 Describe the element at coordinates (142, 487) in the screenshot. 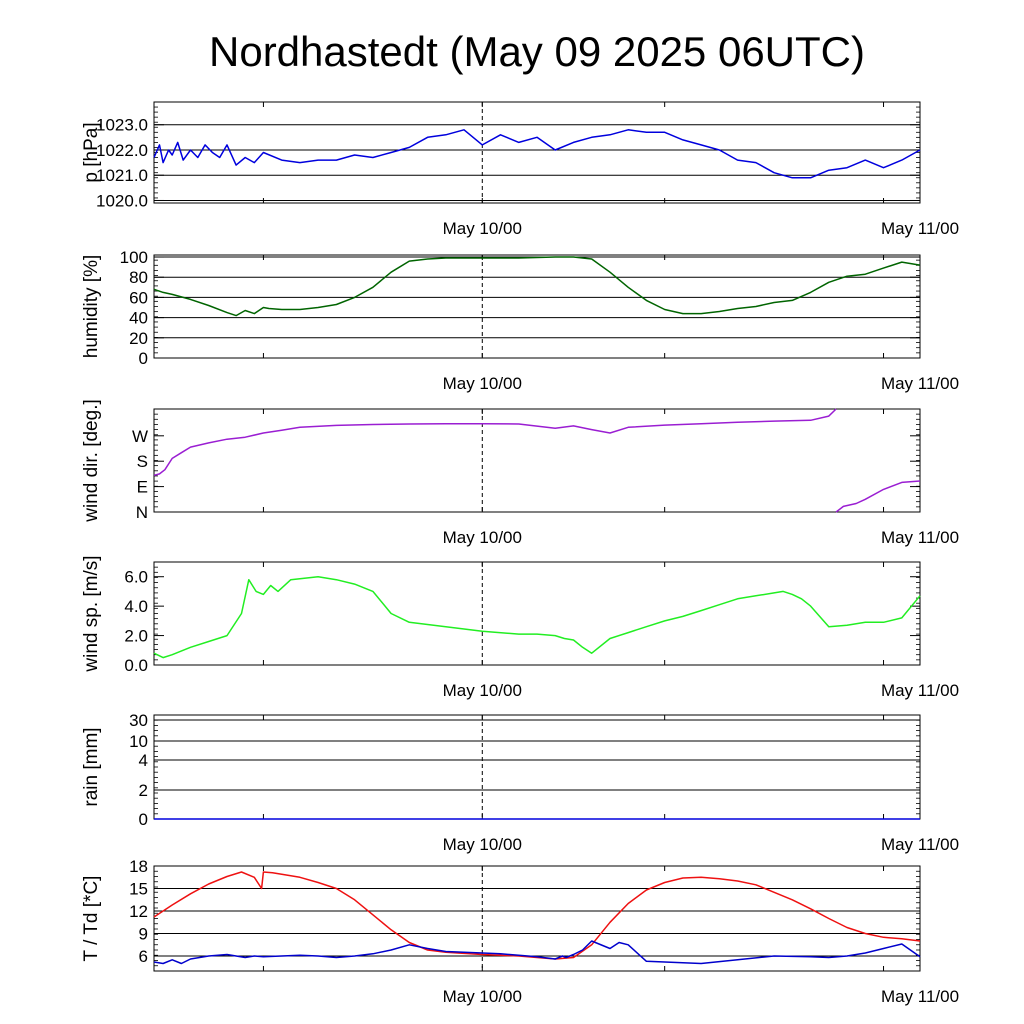

I see `y-tick-label: E` at that location.